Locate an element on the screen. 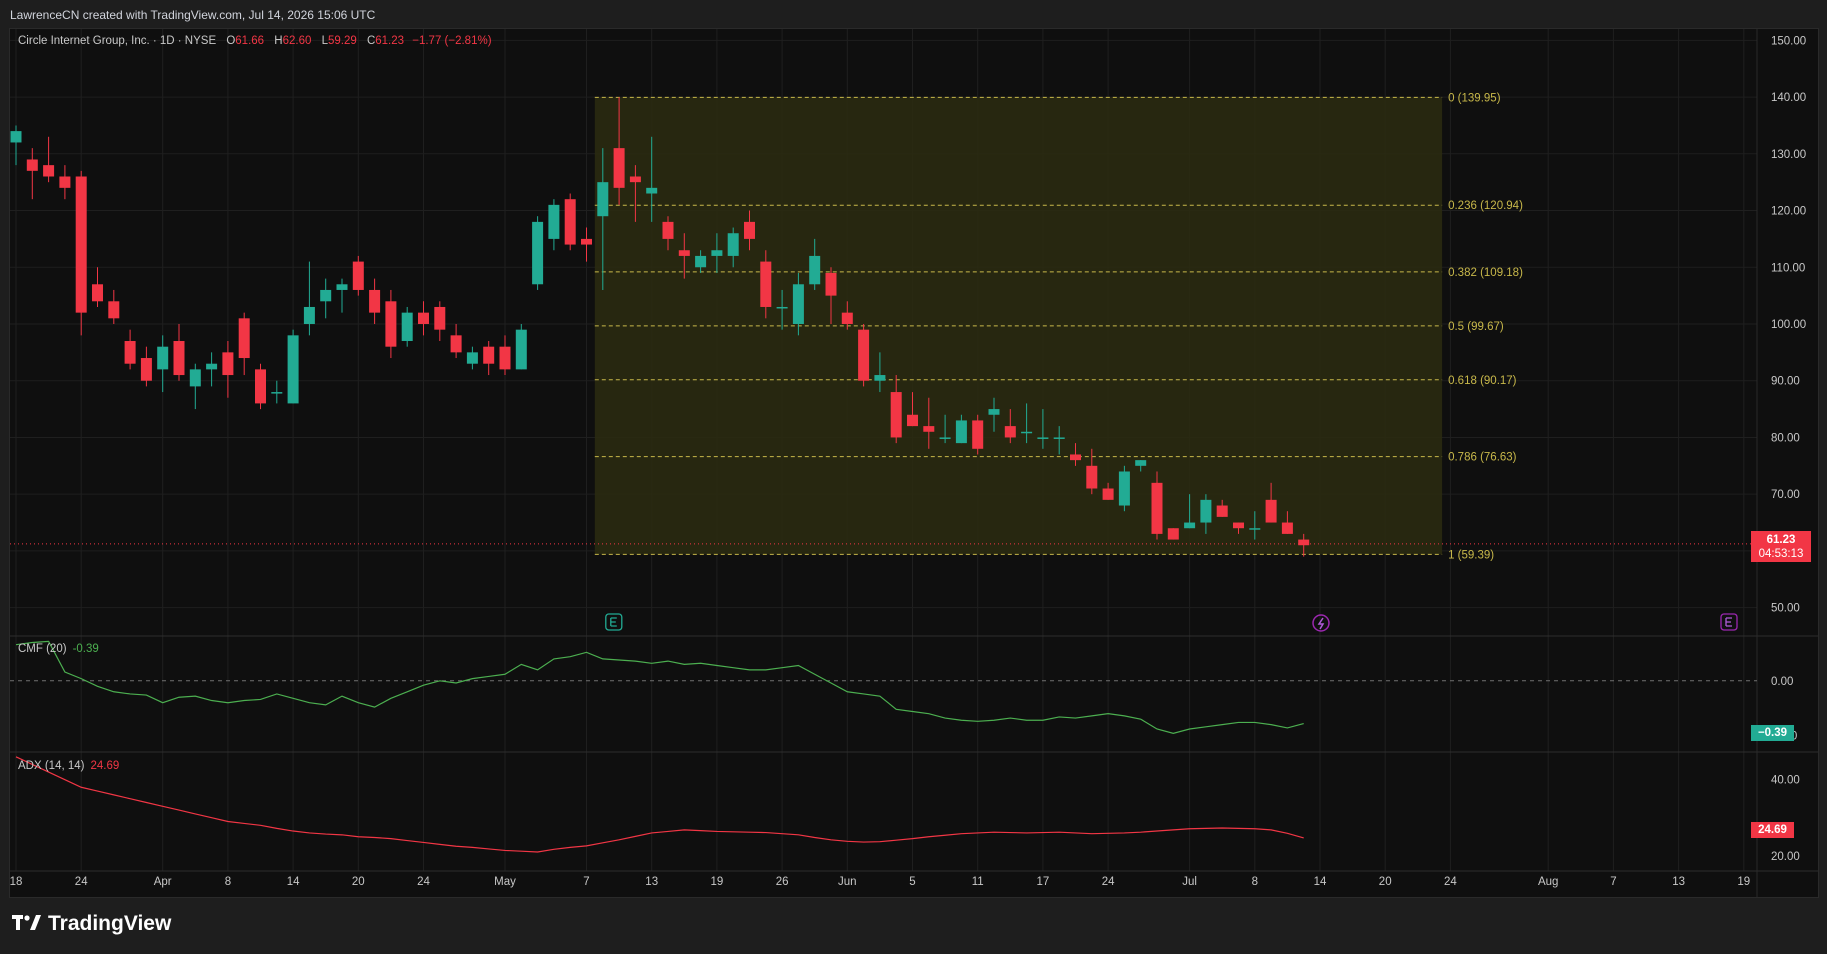  open-label: O is located at coordinates (231, 41).